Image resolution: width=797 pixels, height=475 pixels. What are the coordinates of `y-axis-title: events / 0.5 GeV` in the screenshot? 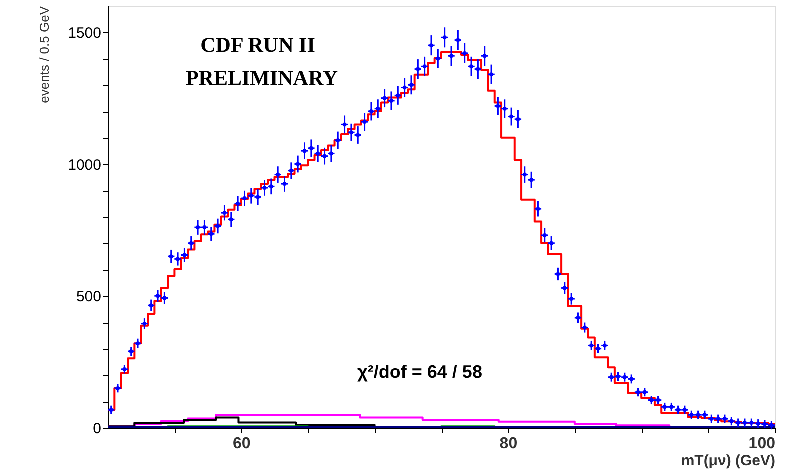 It's located at (44, 55).